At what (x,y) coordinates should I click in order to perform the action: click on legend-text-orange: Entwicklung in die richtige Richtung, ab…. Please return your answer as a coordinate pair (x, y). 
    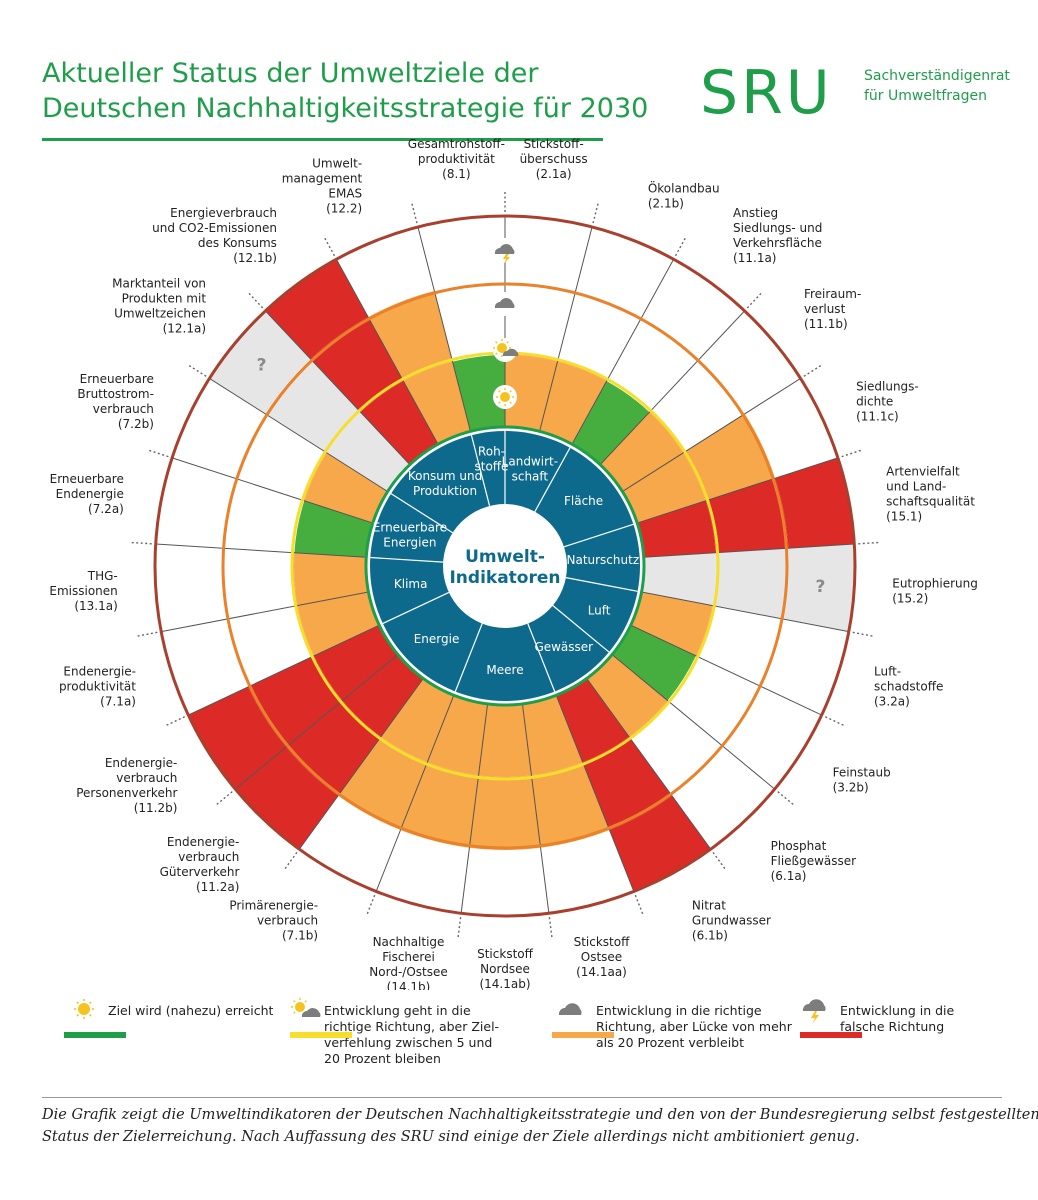
    Looking at the image, I should click on (694, 1026).